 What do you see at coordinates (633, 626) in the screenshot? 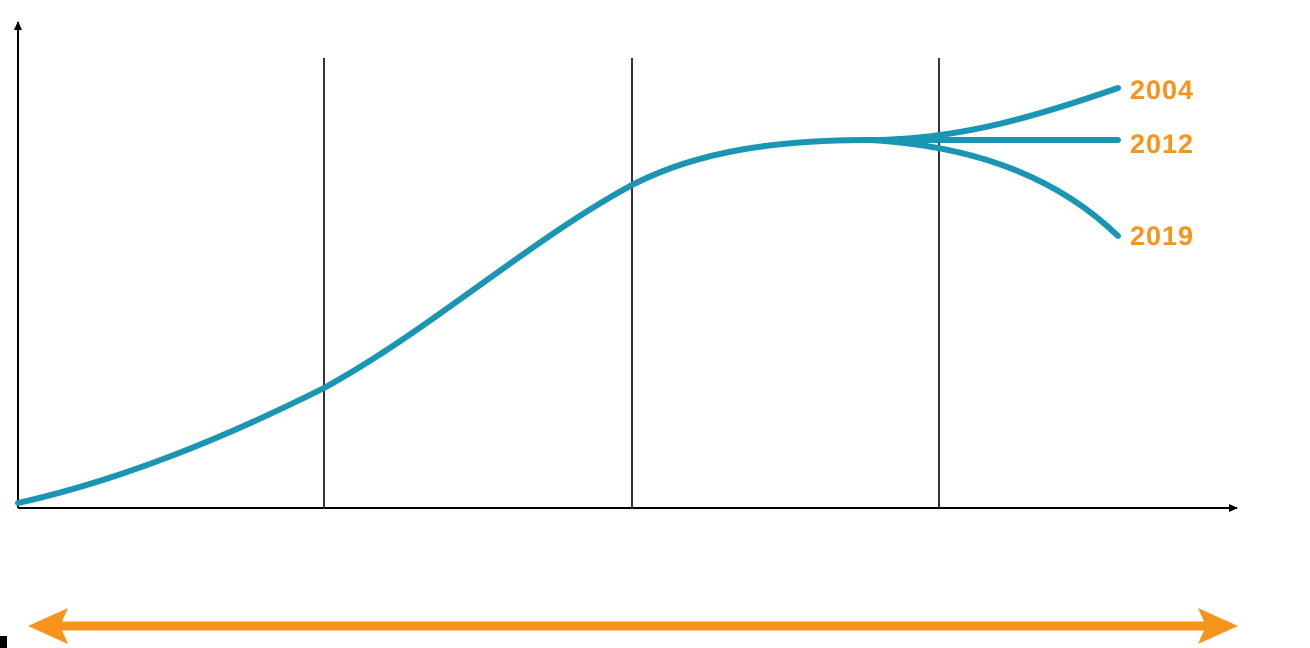
I see `double-arrow` at bounding box center [633, 626].